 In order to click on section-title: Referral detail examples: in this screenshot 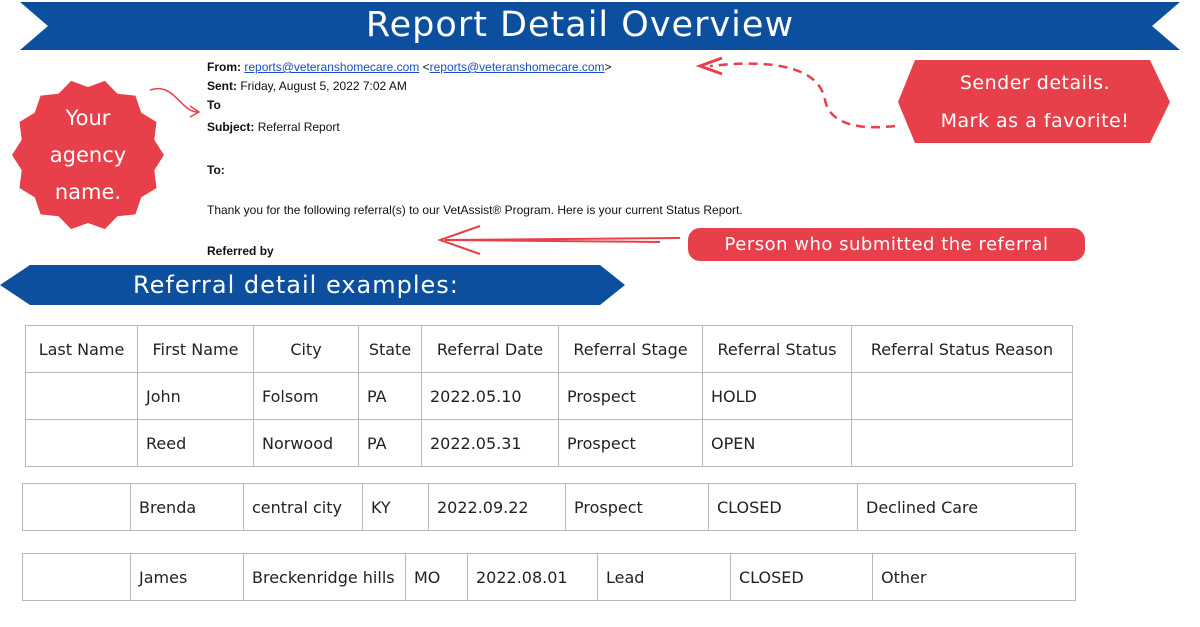, I will do `click(296, 285)`.